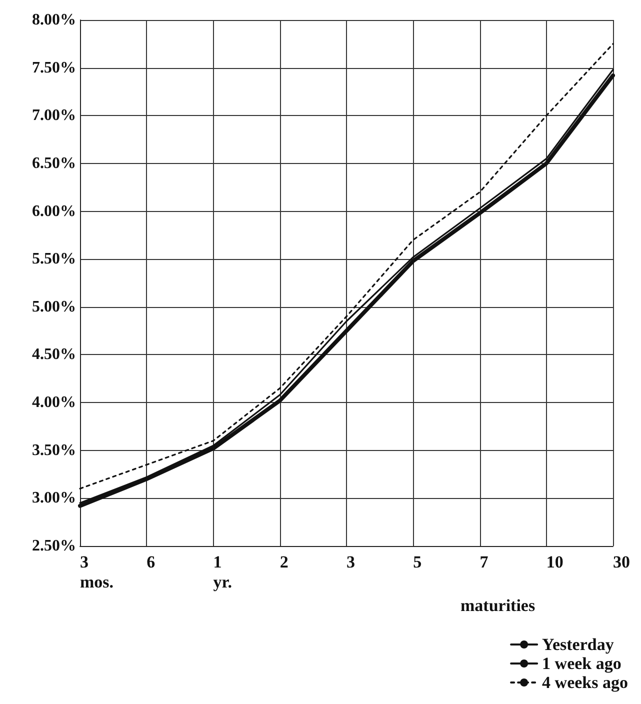  What do you see at coordinates (54, 355) in the screenshot?
I see `y-tick-label: 4.50%` at bounding box center [54, 355].